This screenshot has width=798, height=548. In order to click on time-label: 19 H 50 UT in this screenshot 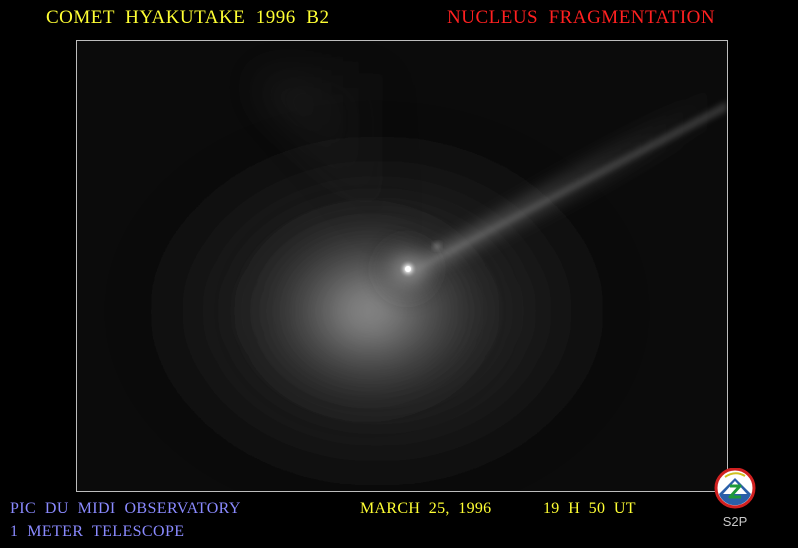, I will do `click(589, 508)`.